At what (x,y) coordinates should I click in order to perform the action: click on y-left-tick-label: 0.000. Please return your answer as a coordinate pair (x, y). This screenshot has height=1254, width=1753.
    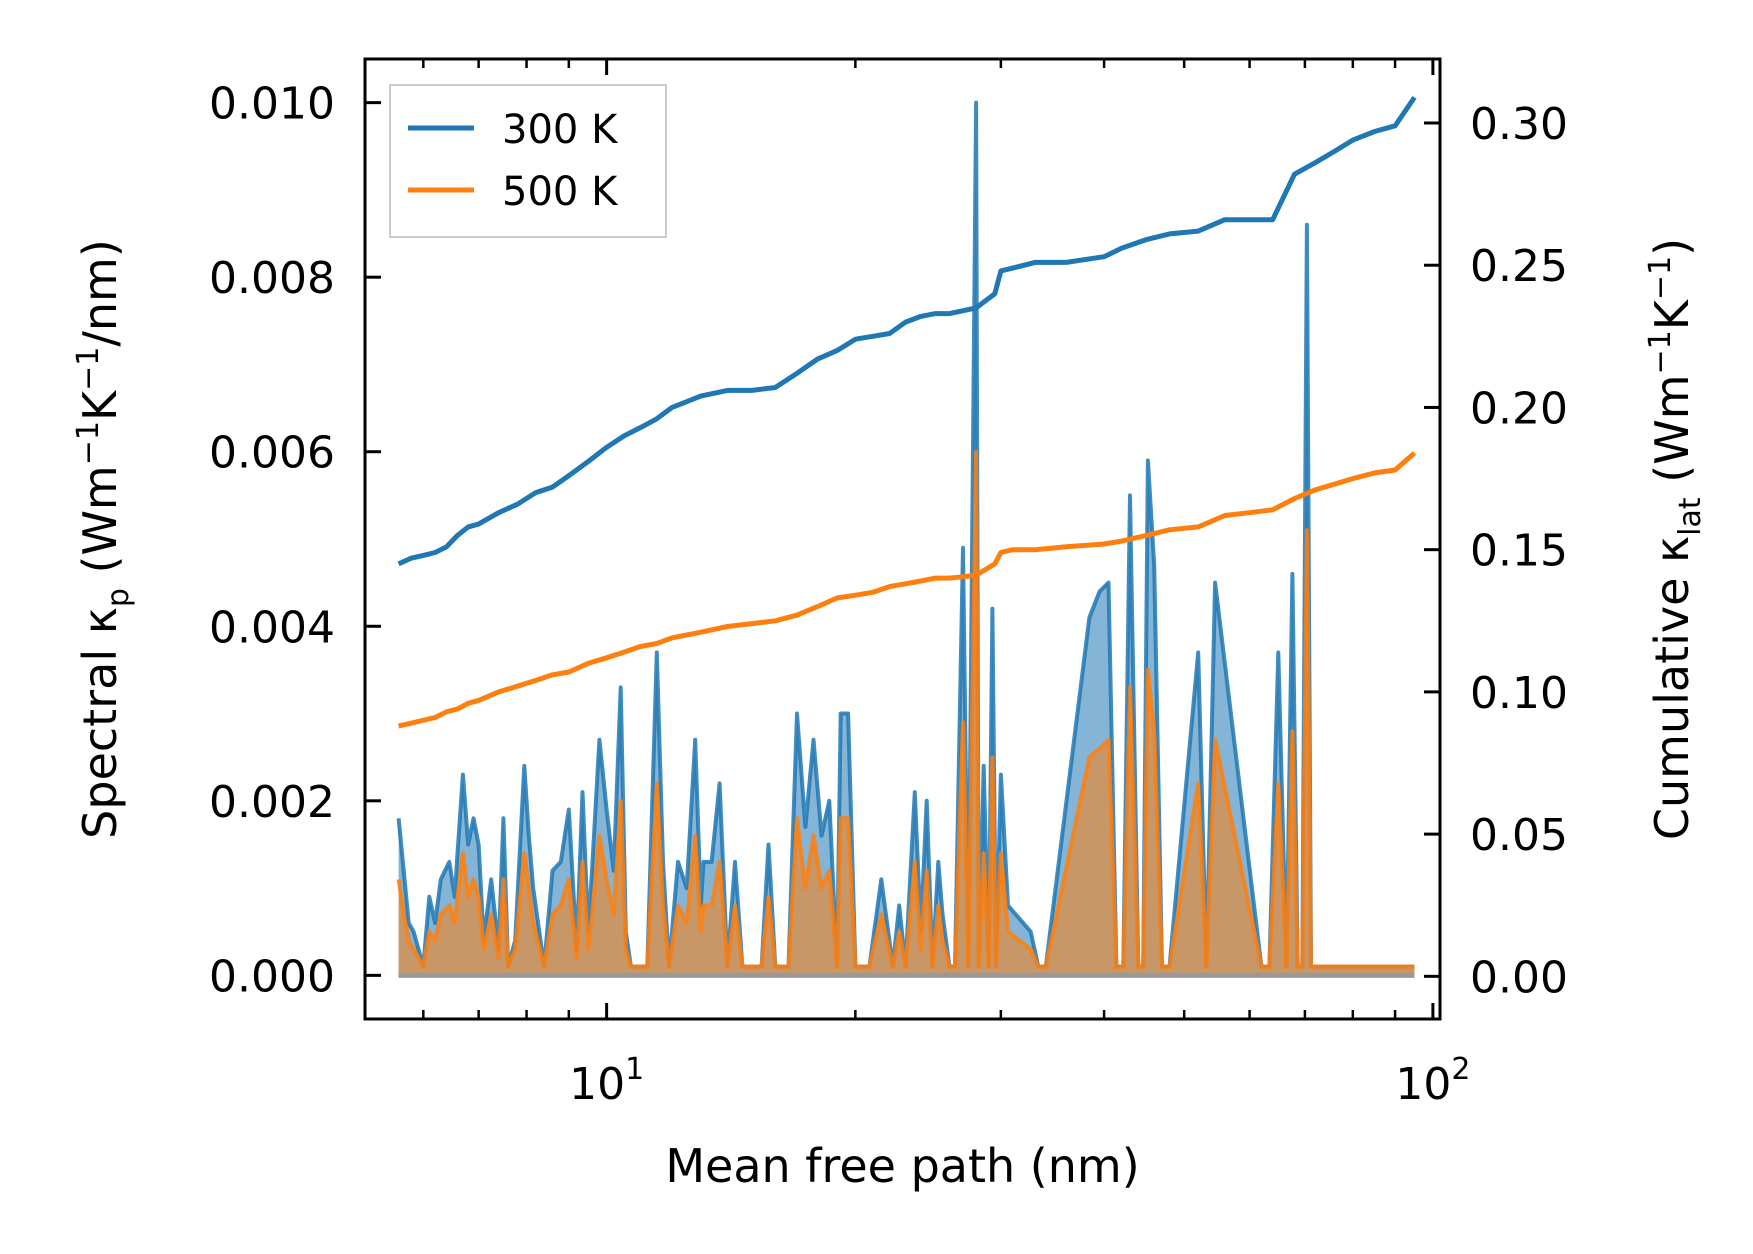
    Looking at the image, I should click on (272, 976).